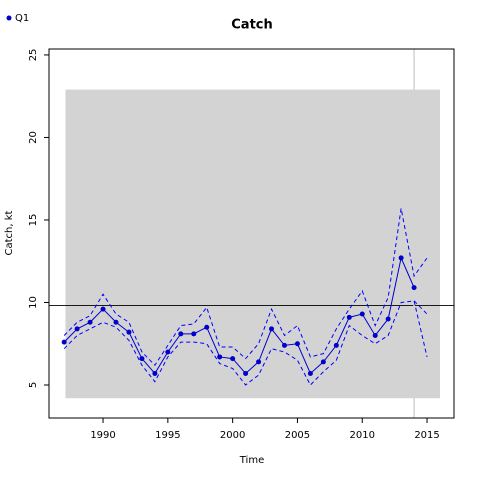  What do you see at coordinates (22, 18) in the screenshot?
I see `legend-label: Q1` at bounding box center [22, 18].